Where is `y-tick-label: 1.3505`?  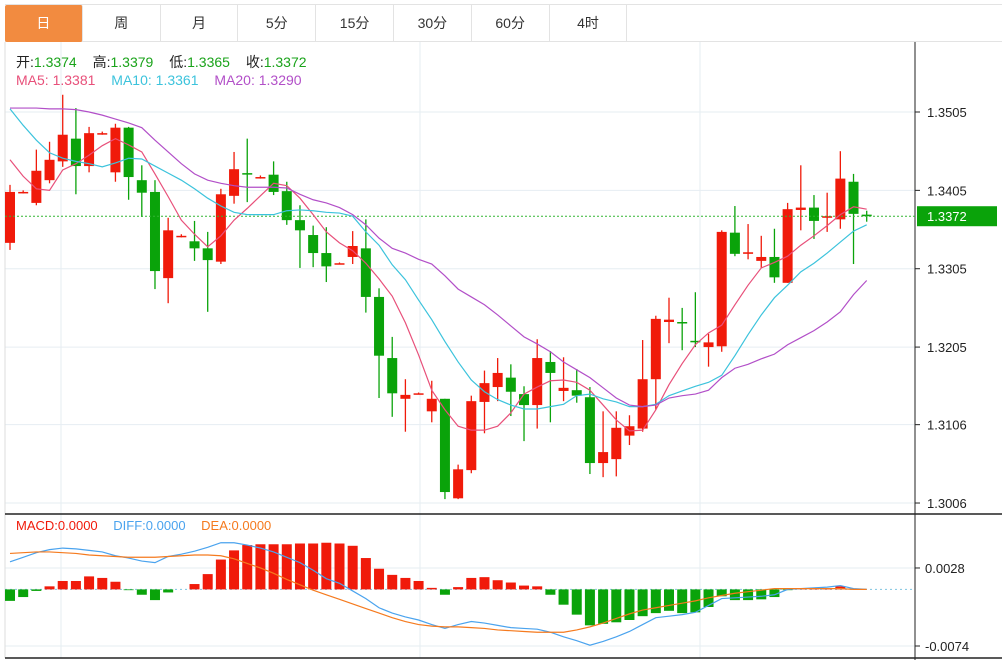 y-tick-label: 1.3505 is located at coordinates (947, 112).